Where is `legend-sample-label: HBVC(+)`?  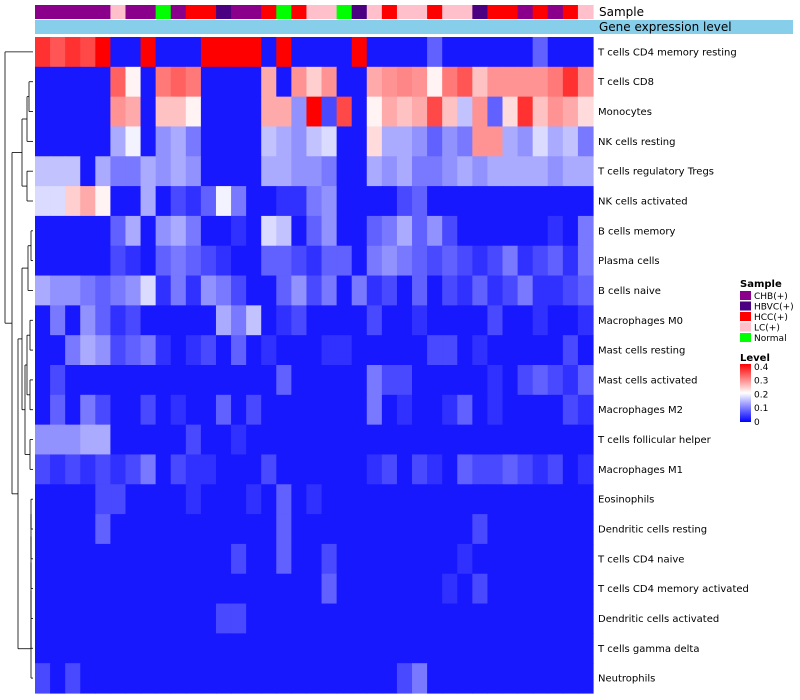 legend-sample-label: HBVC(+) is located at coordinates (774, 308).